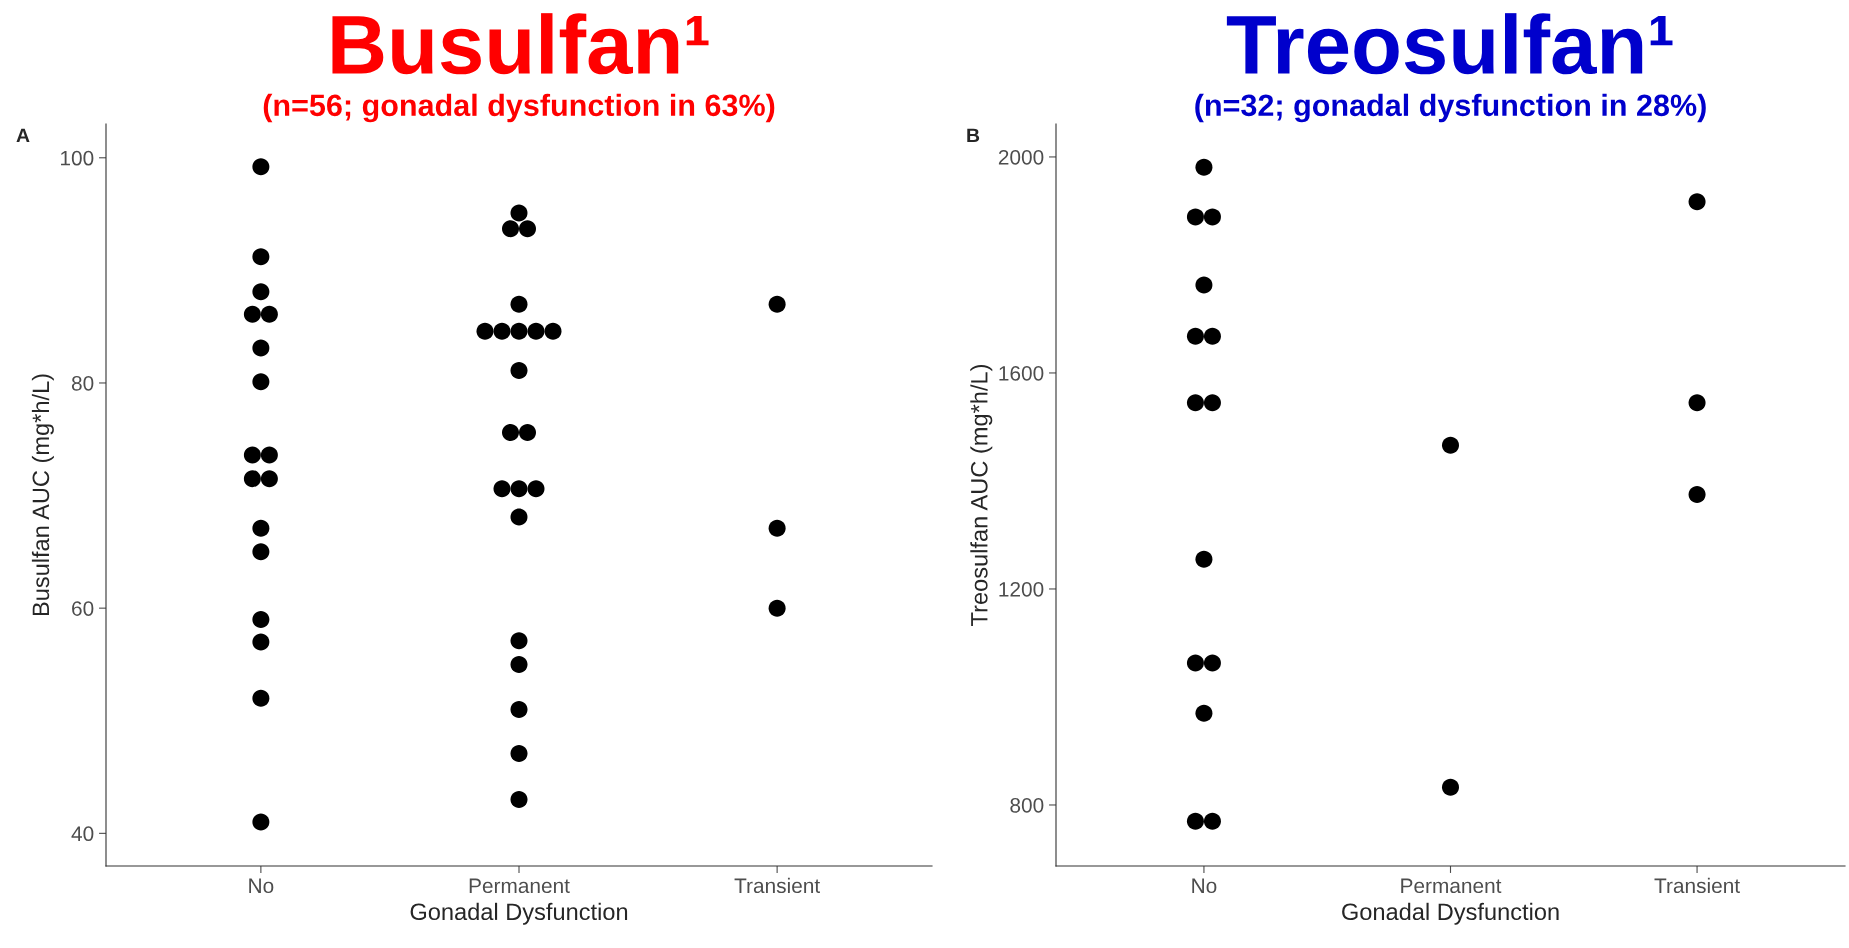  I want to click on y-tick-label: 80, so click(82, 383).